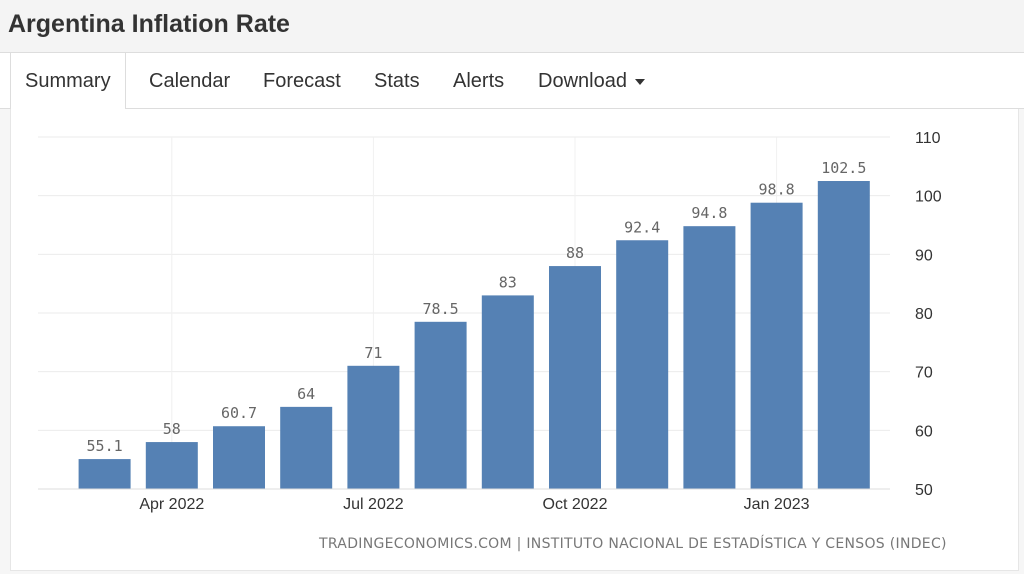 The width and height of the screenshot is (1024, 574). Describe the element at coordinates (924, 314) in the screenshot. I see `y-tick-label: 80` at that location.